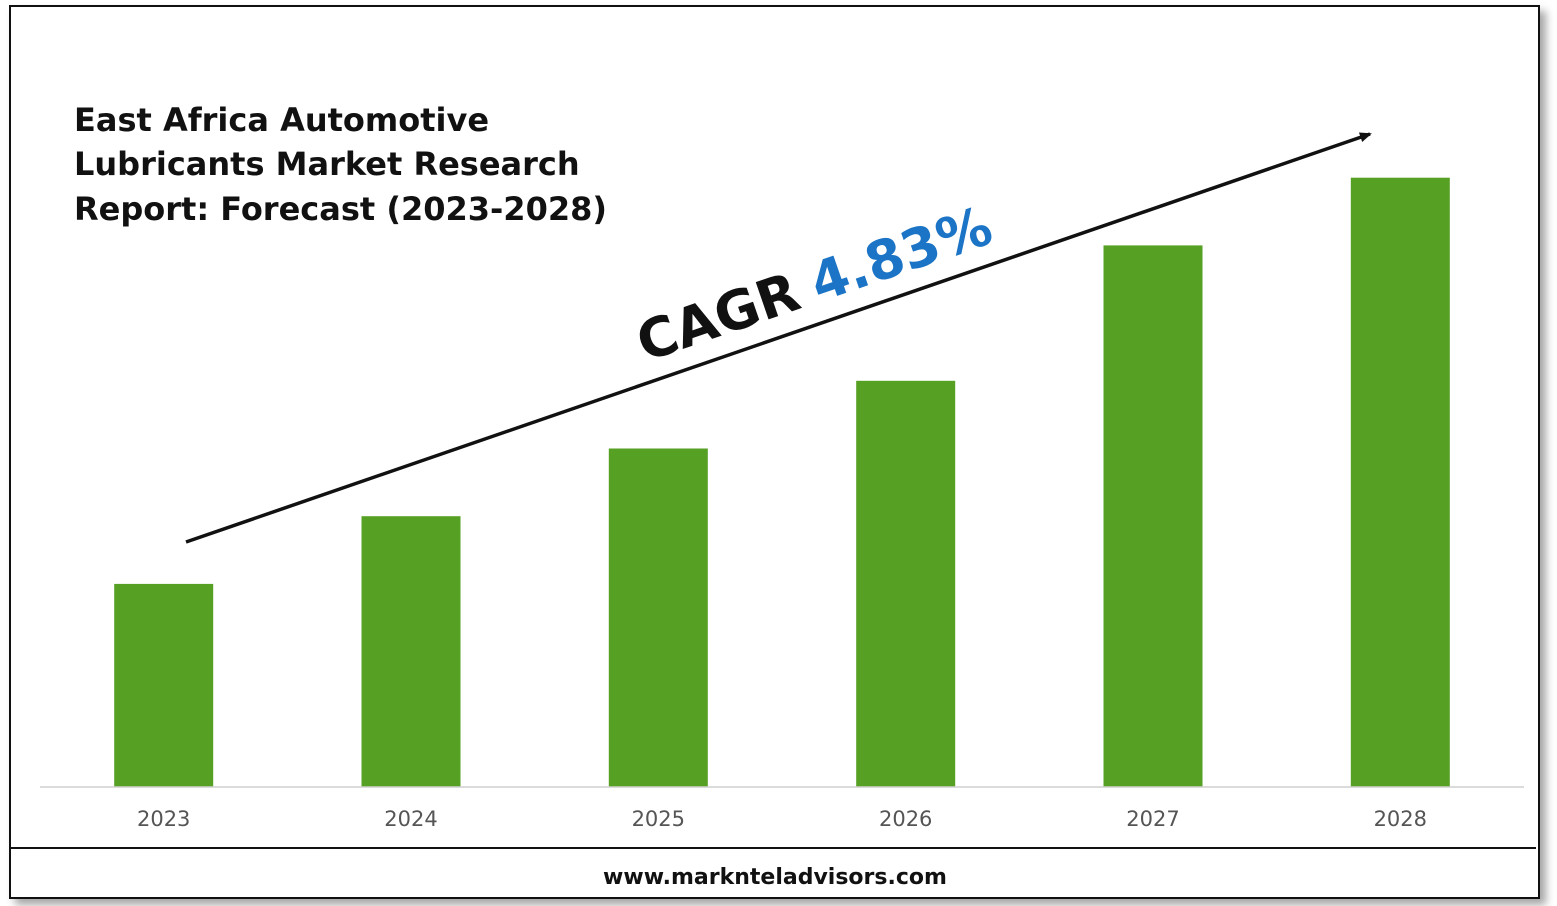 Image resolution: width=1557 pixels, height=906 pixels. I want to click on chart-title-line-1: East Africa Automotive, so click(281, 120).